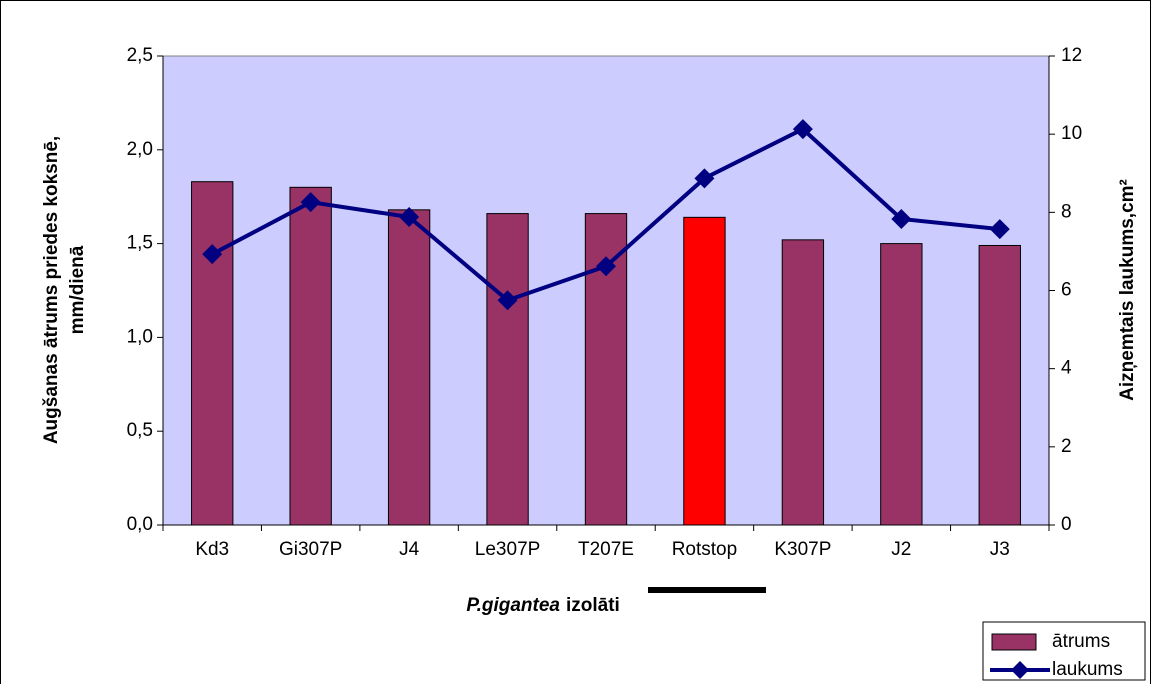 The width and height of the screenshot is (1153, 684). Describe the element at coordinates (409, 549) in the screenshot. I see `x-tick-label: J4` at that location.